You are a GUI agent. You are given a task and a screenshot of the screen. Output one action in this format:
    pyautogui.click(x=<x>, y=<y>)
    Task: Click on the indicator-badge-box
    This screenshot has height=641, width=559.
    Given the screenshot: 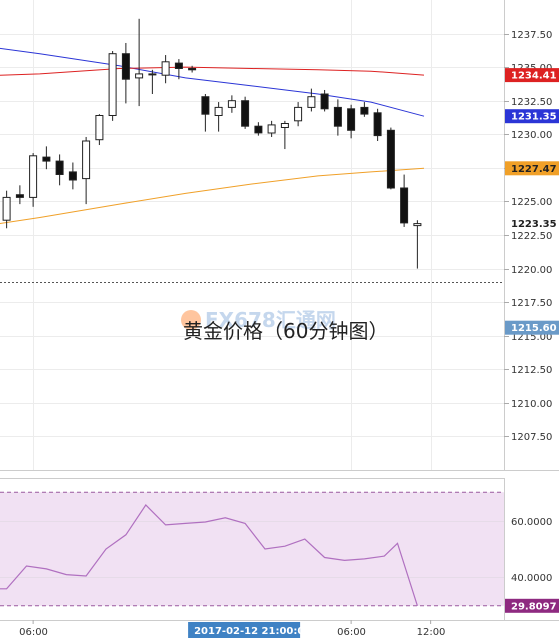 What is the action you would take?
    pyautogui.click(x=532, y=605)
    